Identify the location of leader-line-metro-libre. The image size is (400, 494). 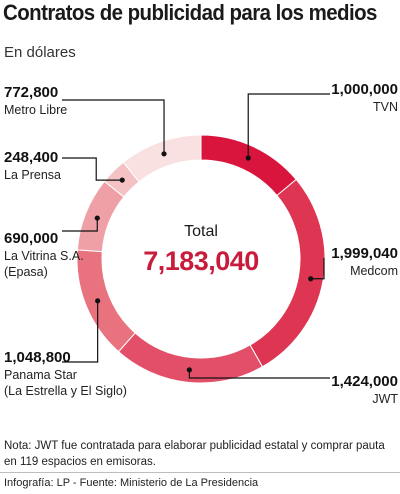
(113, 126).